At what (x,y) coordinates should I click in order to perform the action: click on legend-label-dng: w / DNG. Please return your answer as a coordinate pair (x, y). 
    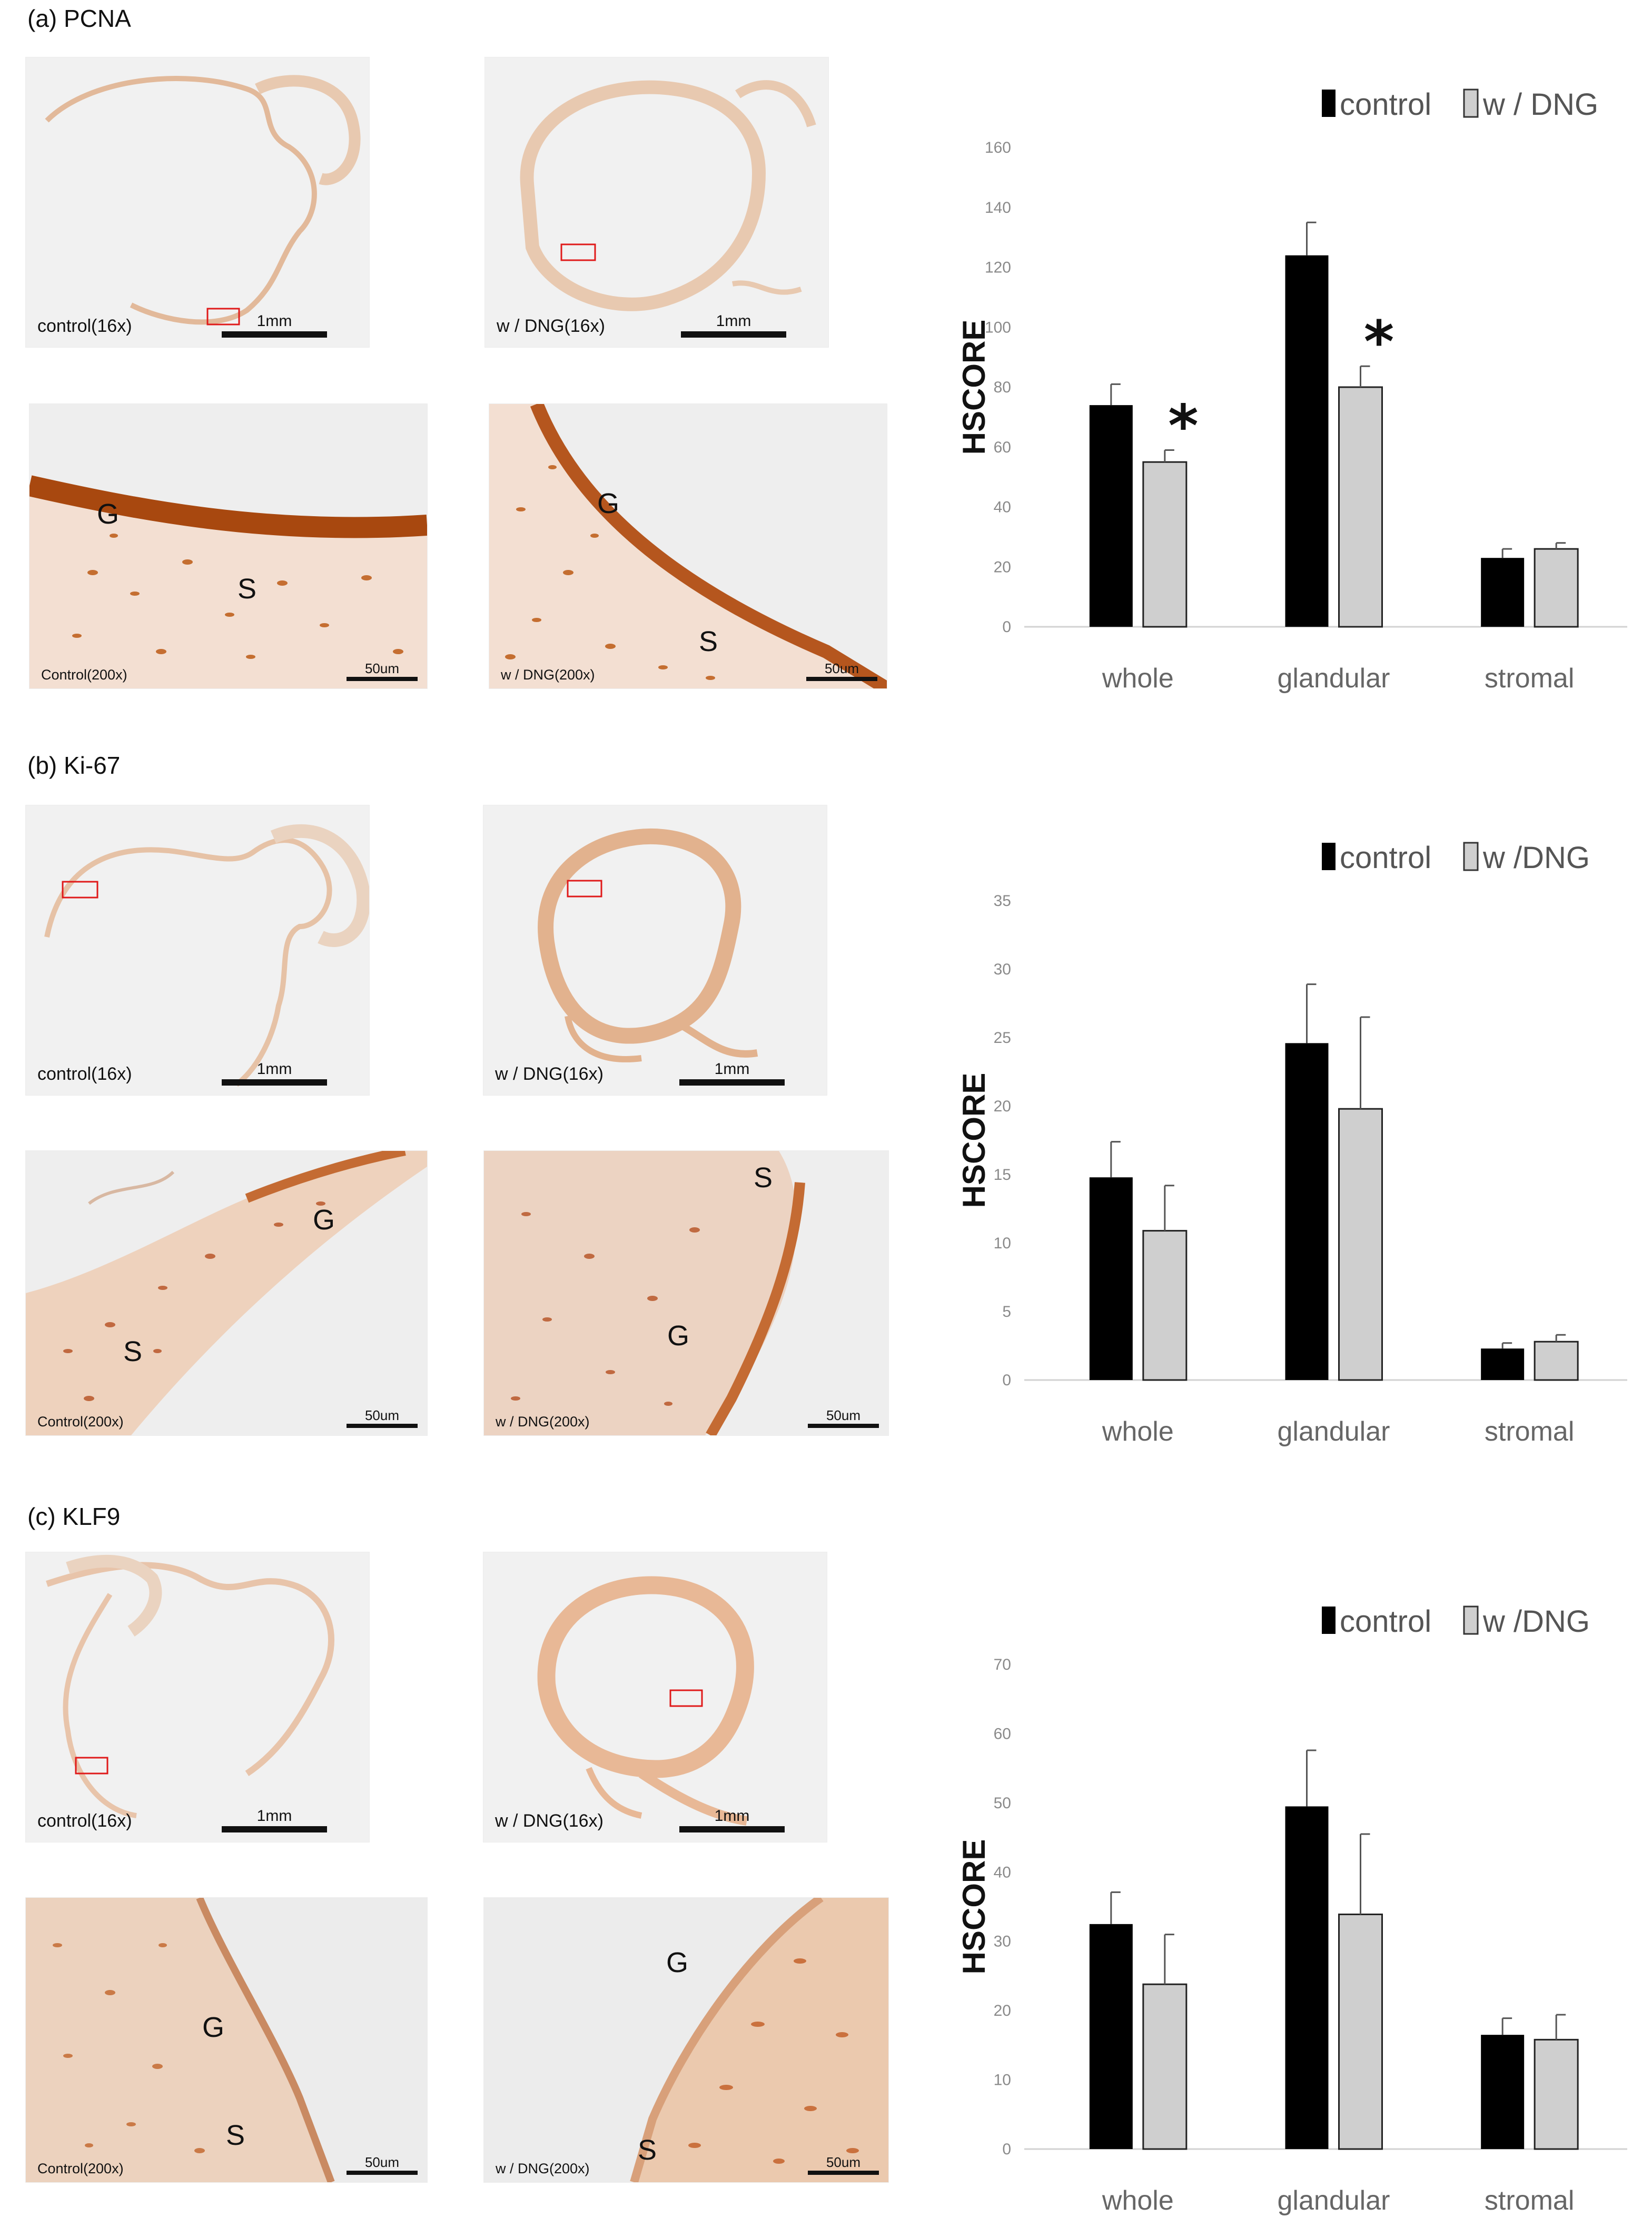
    Looking at the image, I should click on (1540, 105).